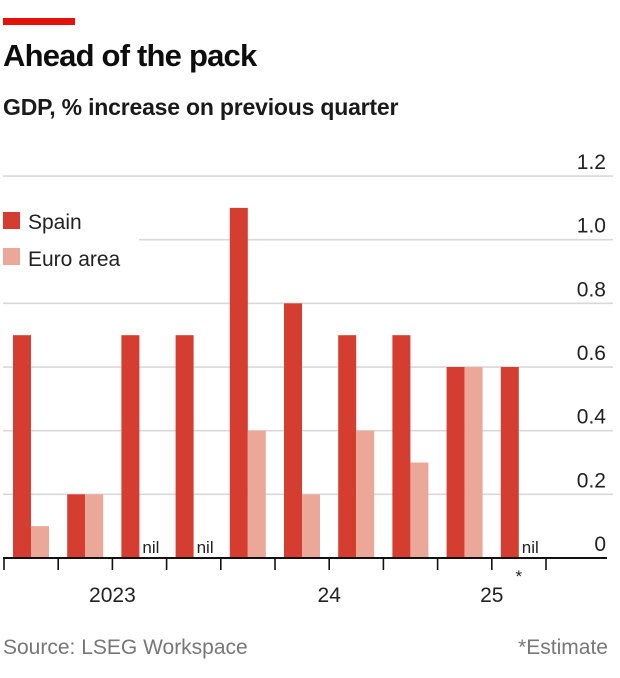 Image resolution: width=620 pixels, height=678 pixels. What do you see at coordinates (600, 544) in the screenshot?
I see `y-tick-label: 0` at bounding box center [600, 544].